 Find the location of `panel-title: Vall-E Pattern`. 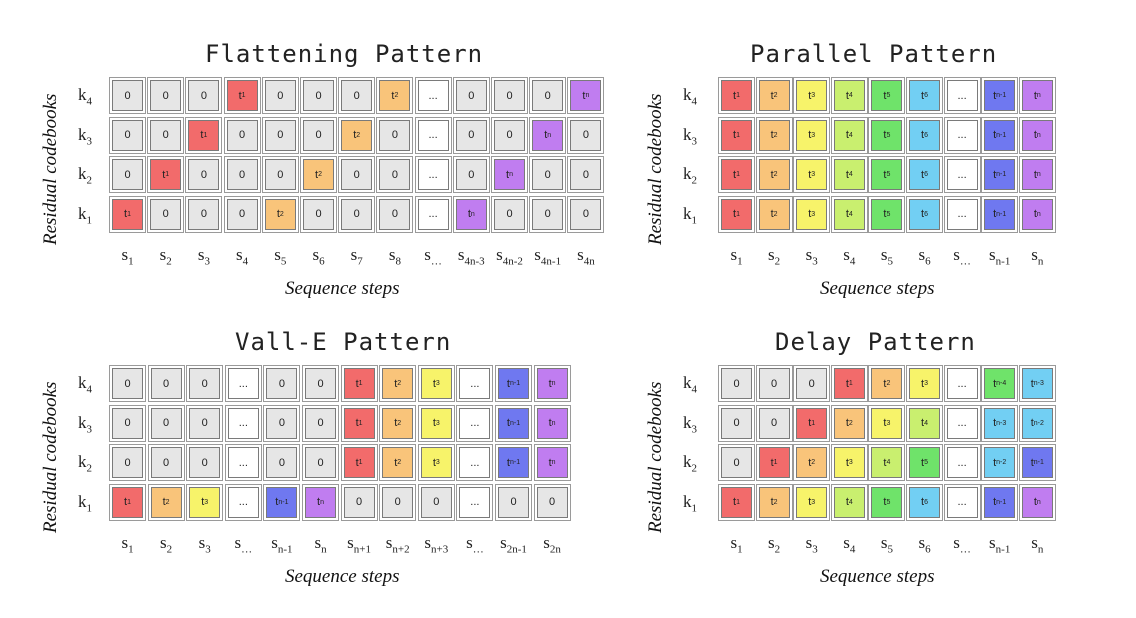

panel-title: Vall-E Pattern is located at coordinates (343, 342).